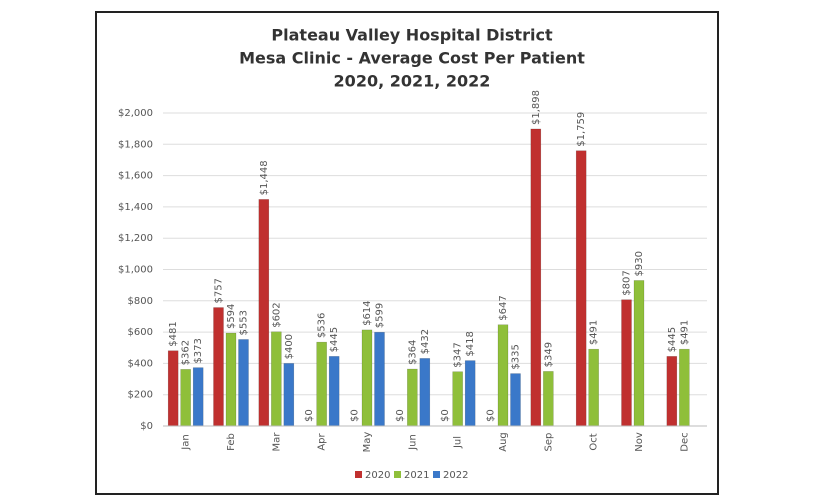 This screenshot has height=504, width=816. Describe the element at coordinates (412, 352) in the screenshot. I see `value-label: $364` at that location.